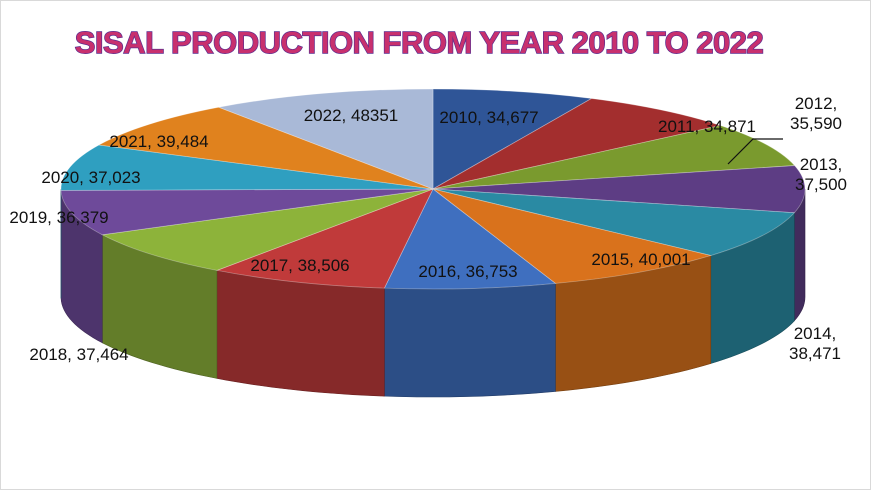 The width and height of the screenshot is (871, 491). Describe the element at coordinates (351, 115) in the screenshot. I see `data-label-2022: 2022, 48351` at that location.